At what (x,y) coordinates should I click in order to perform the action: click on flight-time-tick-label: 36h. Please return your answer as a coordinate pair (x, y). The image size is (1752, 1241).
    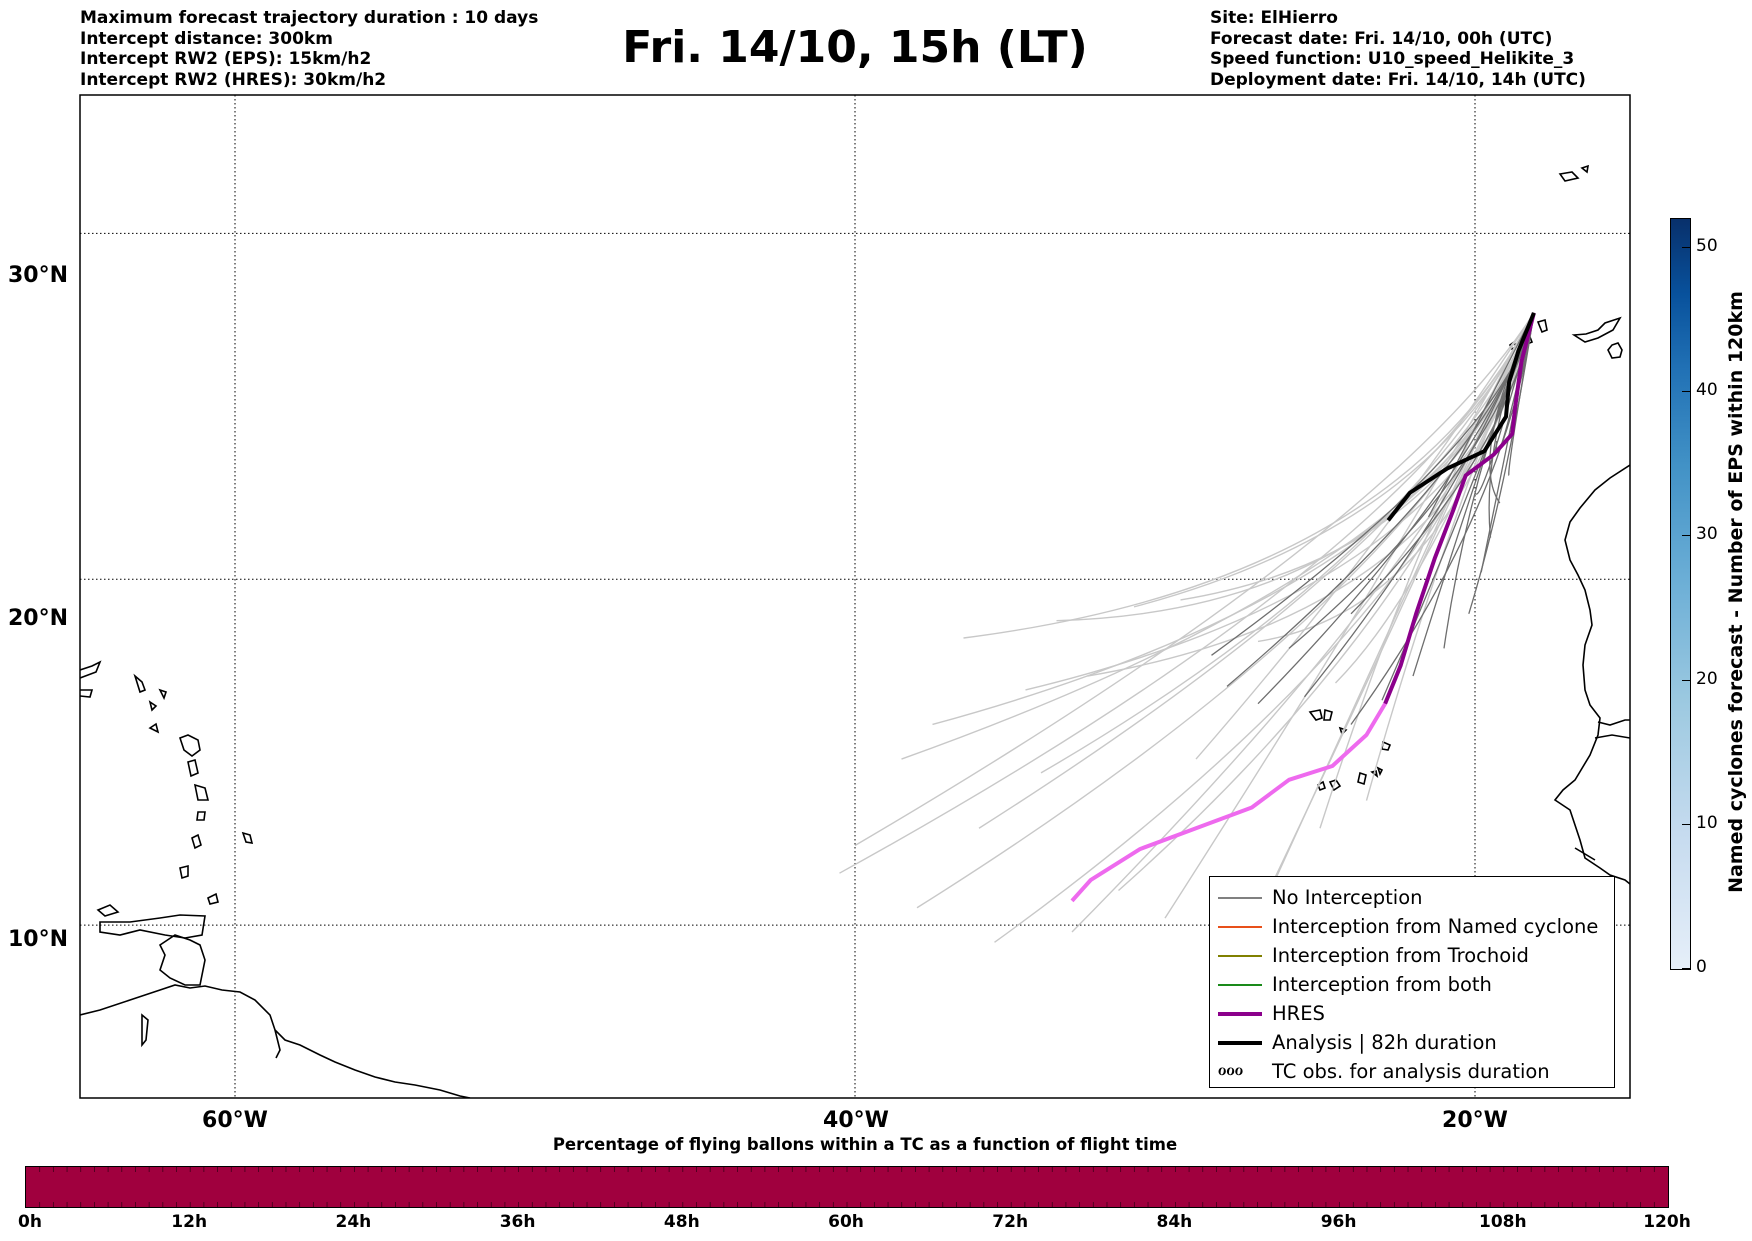
    Looking at the image, I should click on (517, 1222).